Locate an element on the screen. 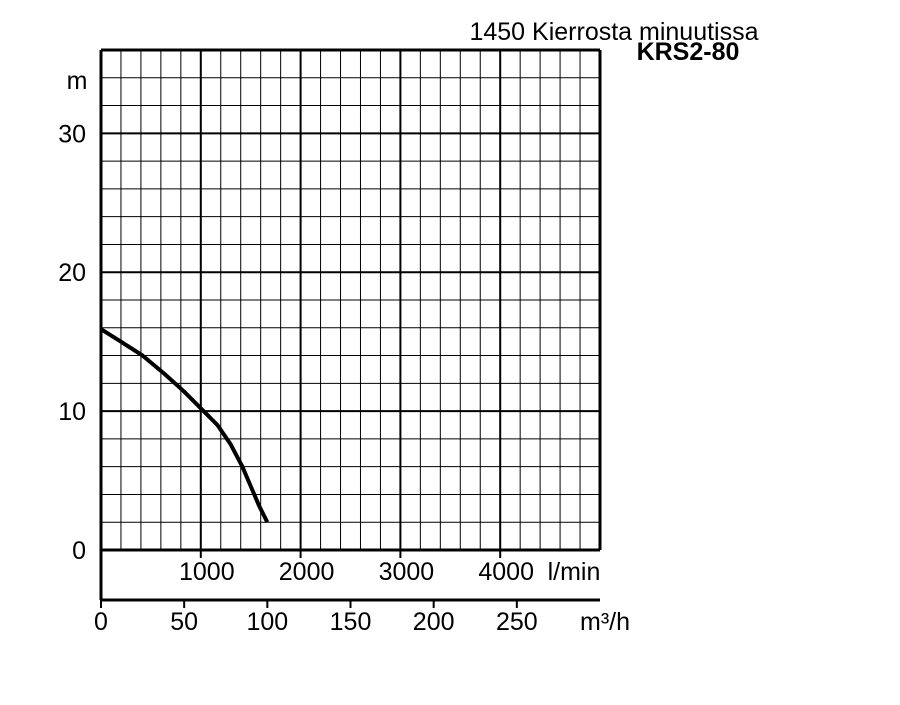 This screenshot has height=705, width=900. m3h-tick-label: 0 is located at coordinates (101, 622).